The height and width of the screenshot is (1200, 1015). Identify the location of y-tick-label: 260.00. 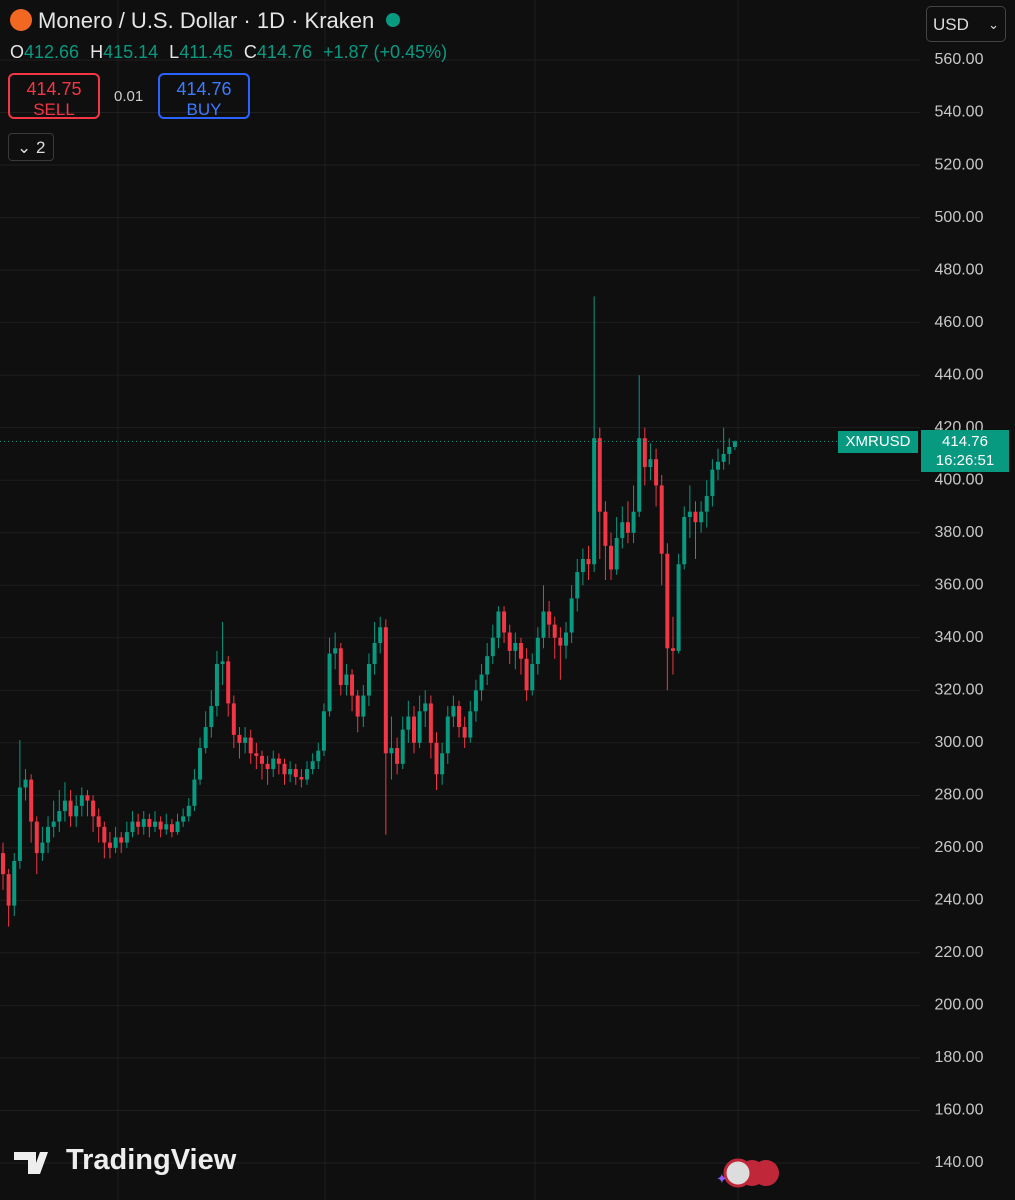
(959, 847).